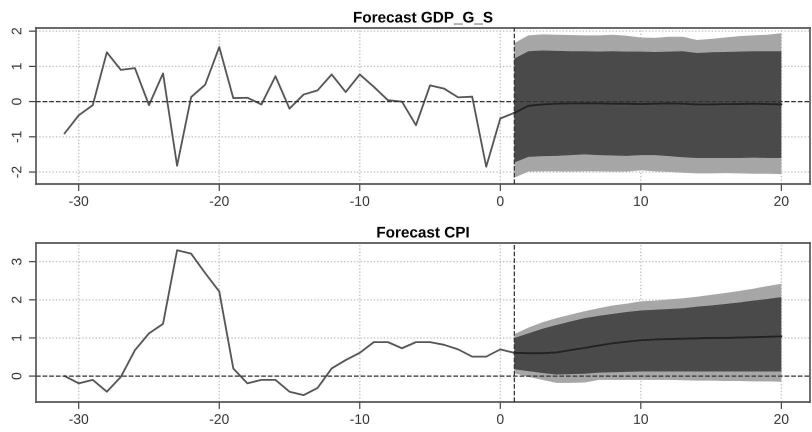 This screenshot has height=432, width=812. I want to click on y-tick-label: 3, so click(17, 262).